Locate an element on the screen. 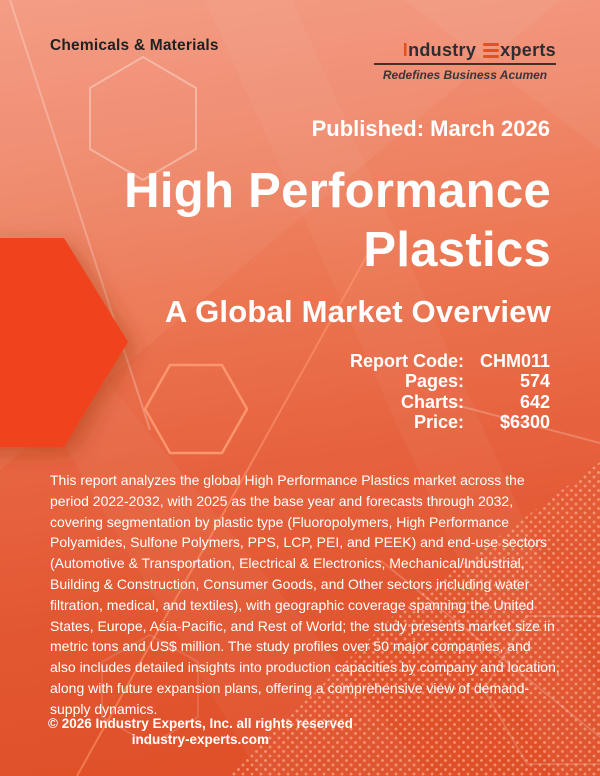 This screenshot has width=600, height=776. report-title-line2: Plastics is located at coordinates (457, 250).